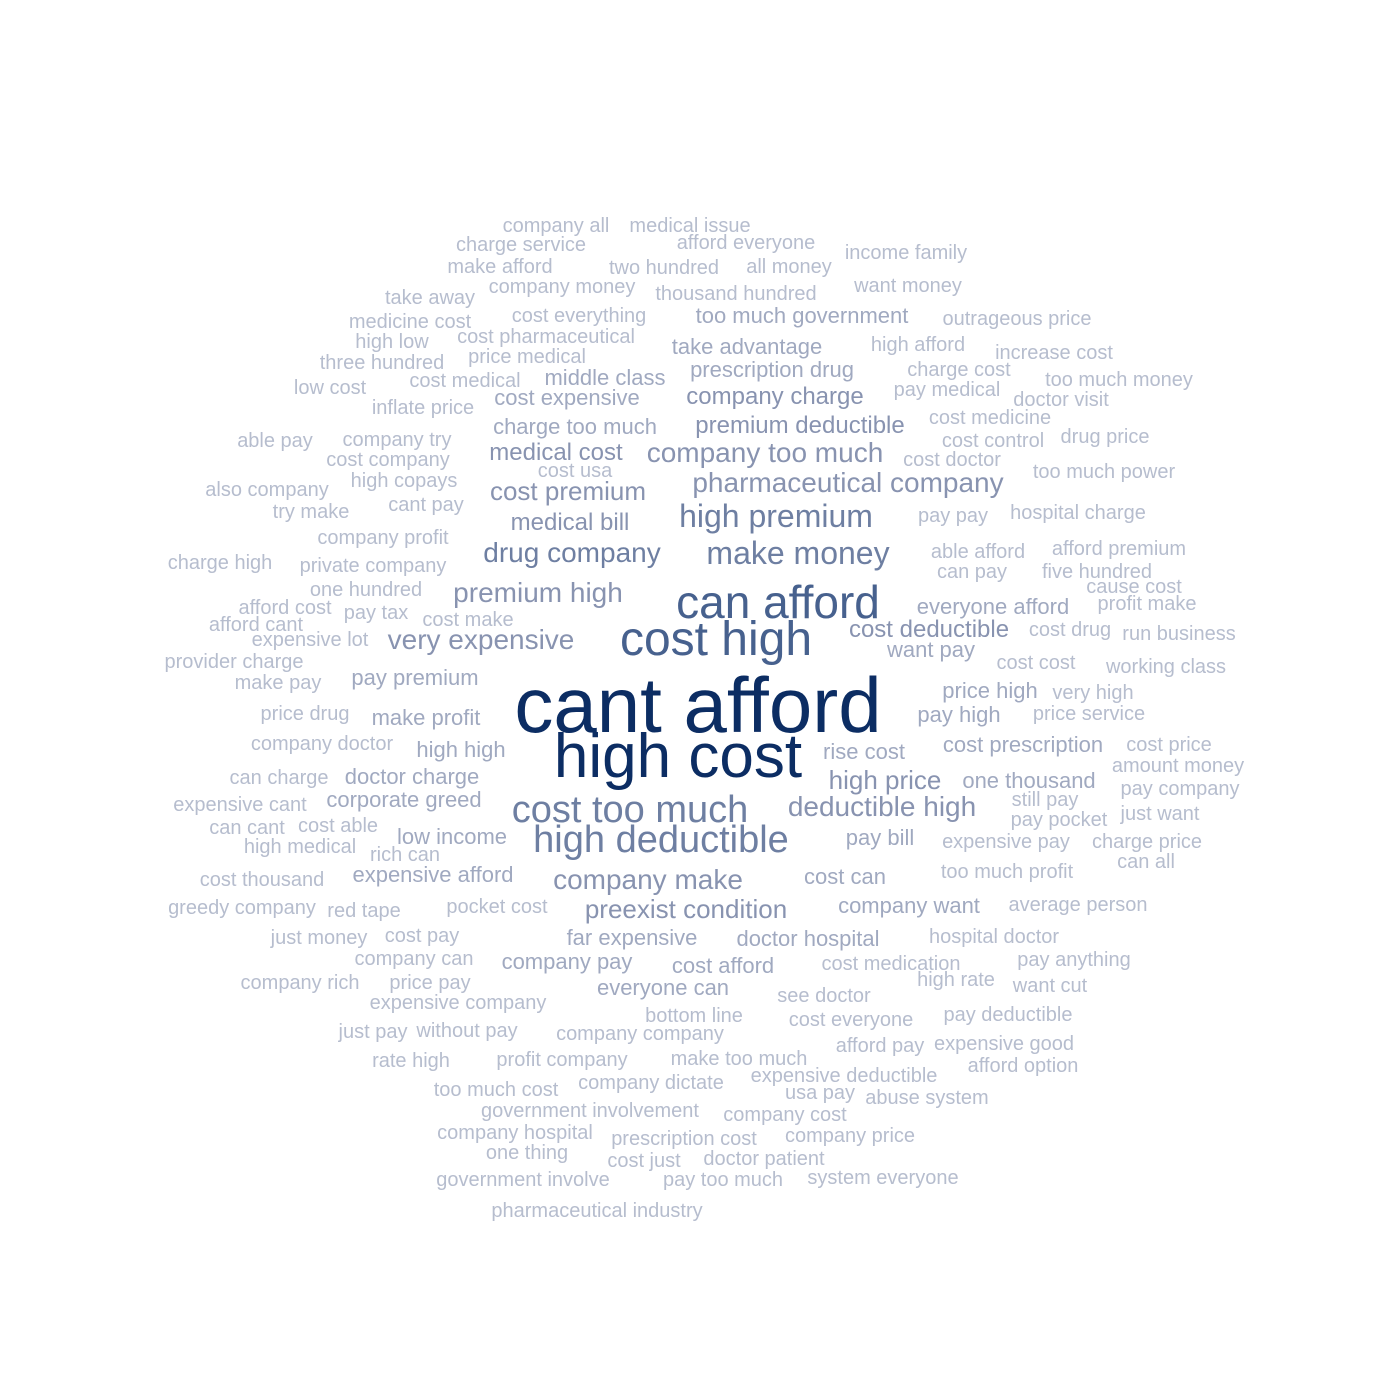 The image size is (1400, 1400). What do you see at coordinates (383, 538) in the screenshot?
I see `cloud-word: company profit` at bounding box center [383, 538].